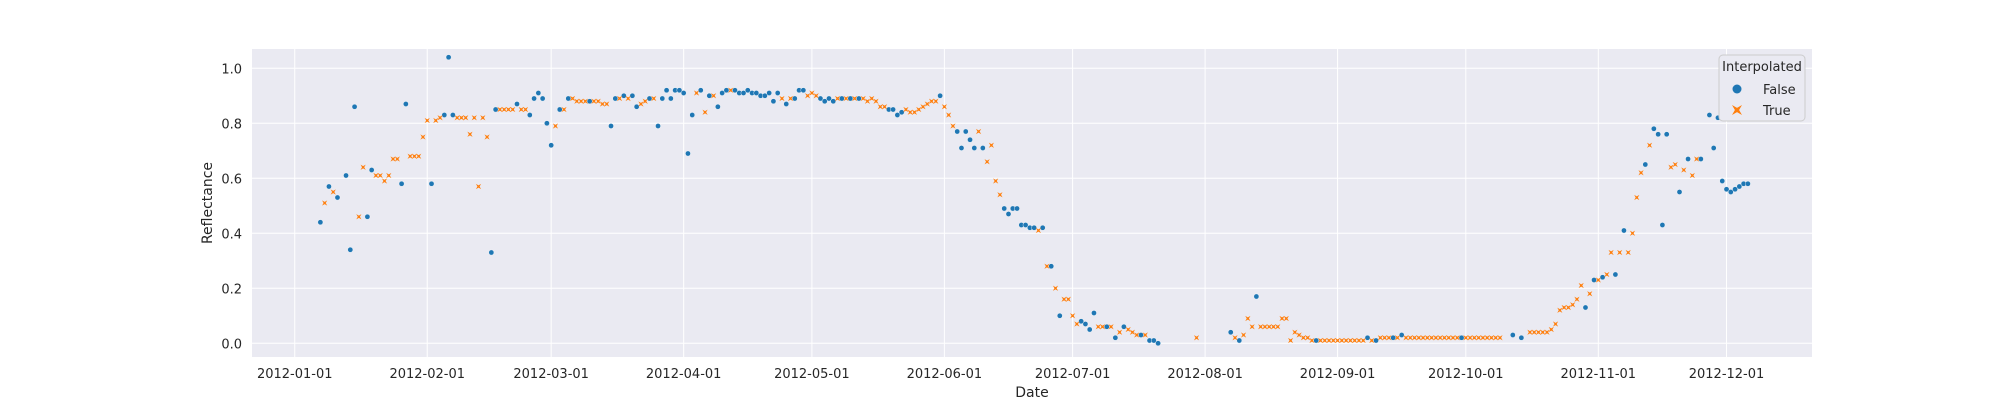 The height and width of the screenshot is (400, 2000). Describe the element at coordinates (1031, 392) in the screenshot. I see `x-axis-label: Date` at that location.